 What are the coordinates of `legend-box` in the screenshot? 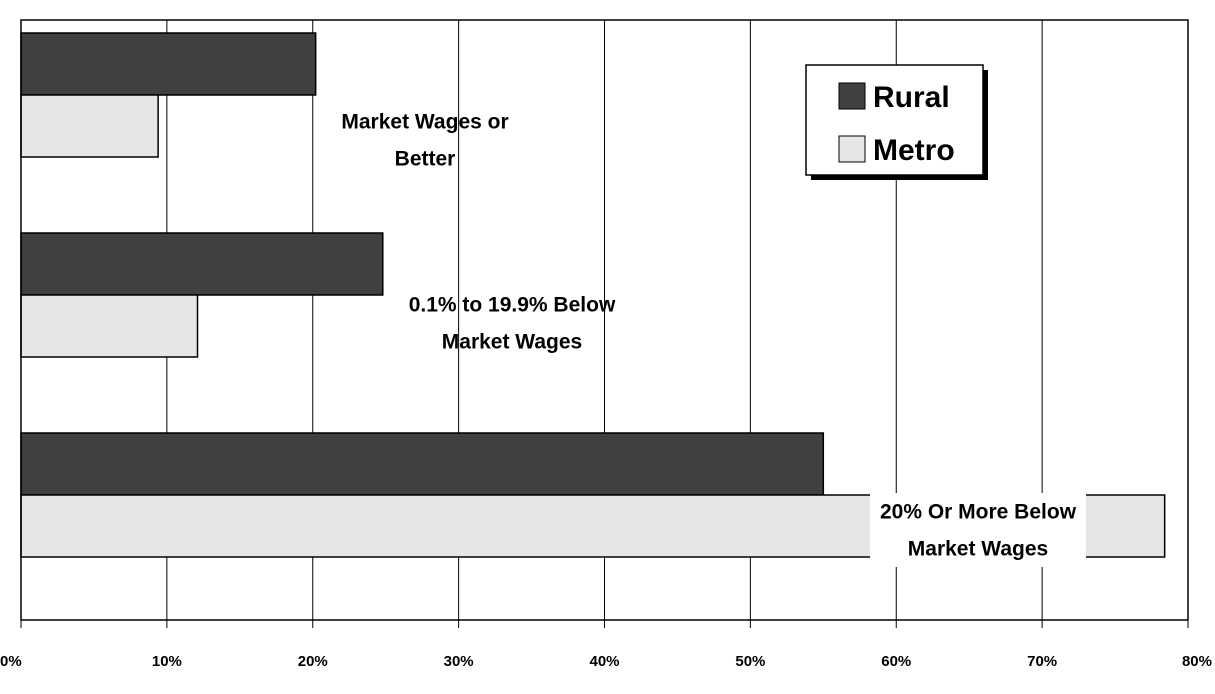 It's located at (894, 120).